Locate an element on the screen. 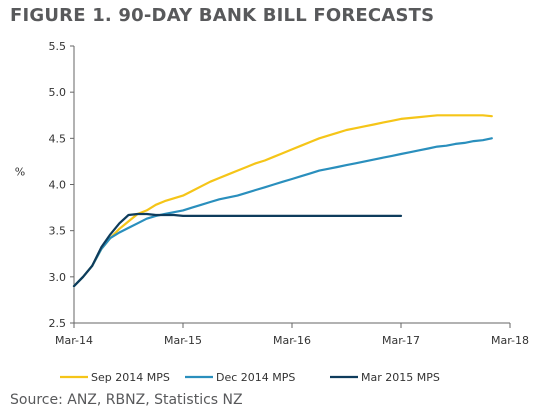 This screenshot has width=550, height=418. y-tick-label: 3.5 is located at coordinates (58, 231).